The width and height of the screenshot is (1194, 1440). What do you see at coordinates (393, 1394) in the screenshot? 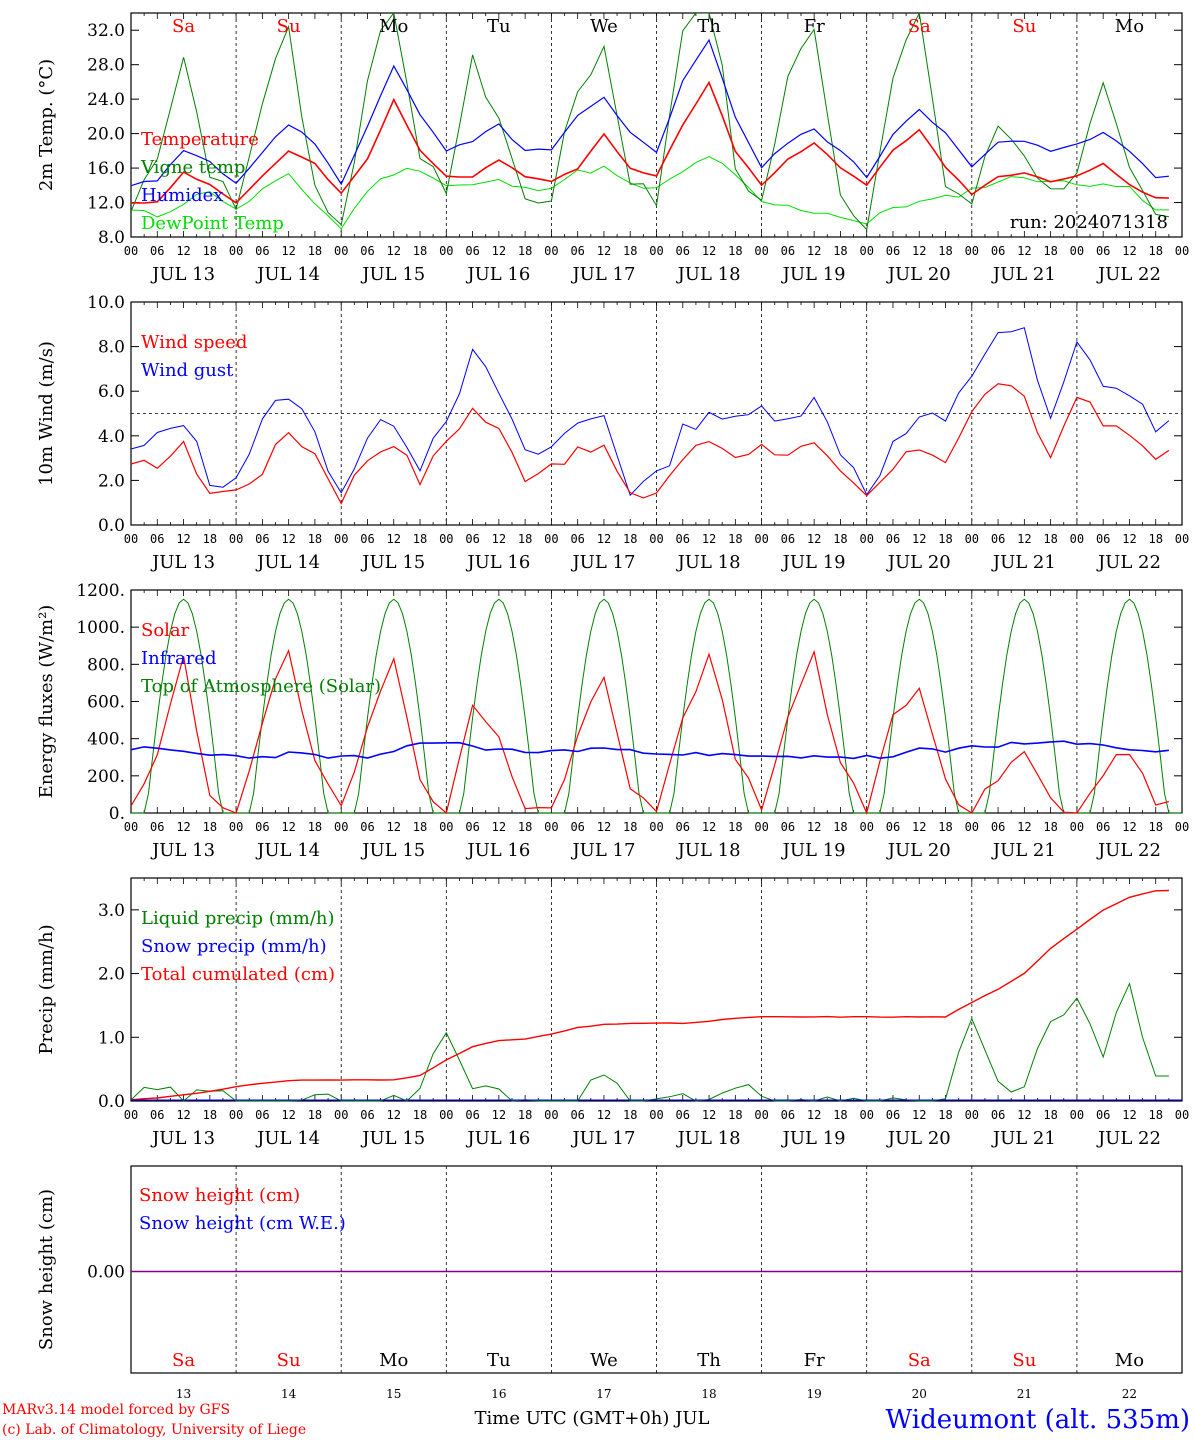
I see `day-number-label: 15` at bounding box center [393, 1394].